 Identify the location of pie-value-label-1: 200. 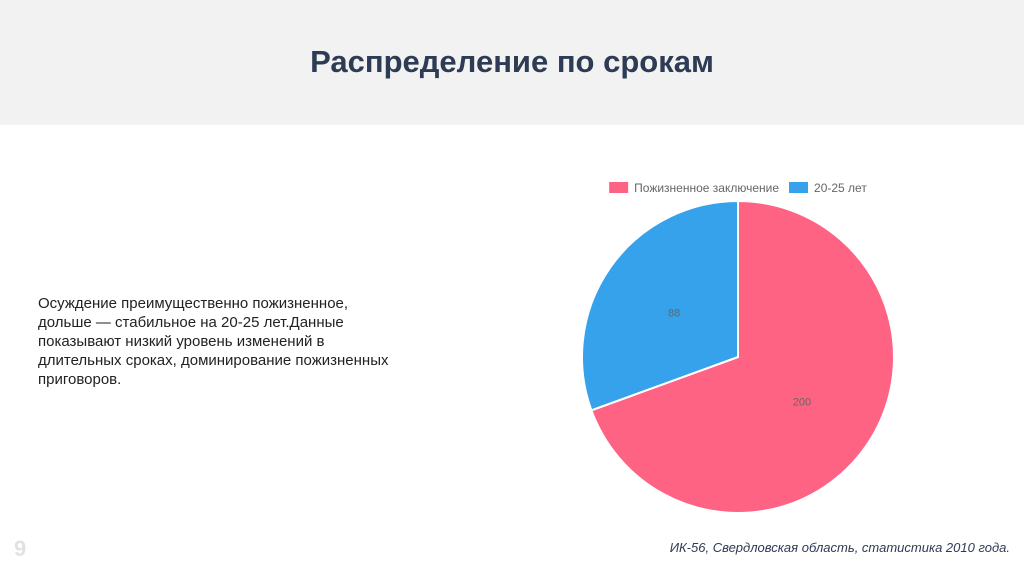
(802, 403).